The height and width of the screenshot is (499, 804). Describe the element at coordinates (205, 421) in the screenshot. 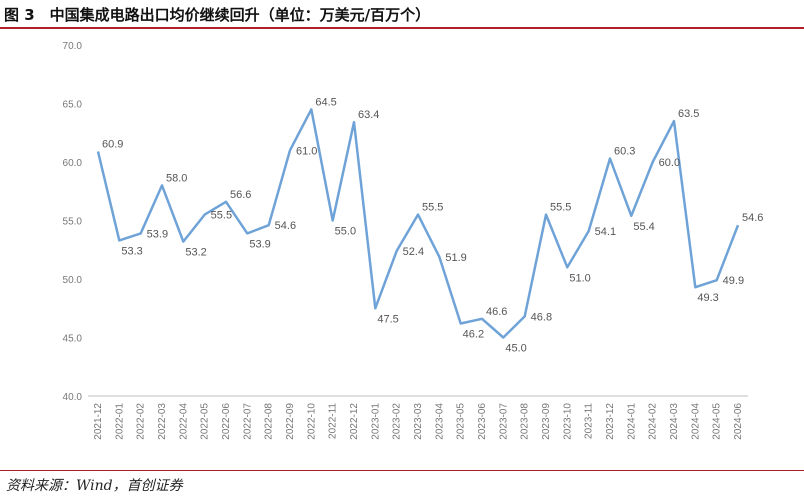

I see `x-tick-label: 2022-05` at that location.